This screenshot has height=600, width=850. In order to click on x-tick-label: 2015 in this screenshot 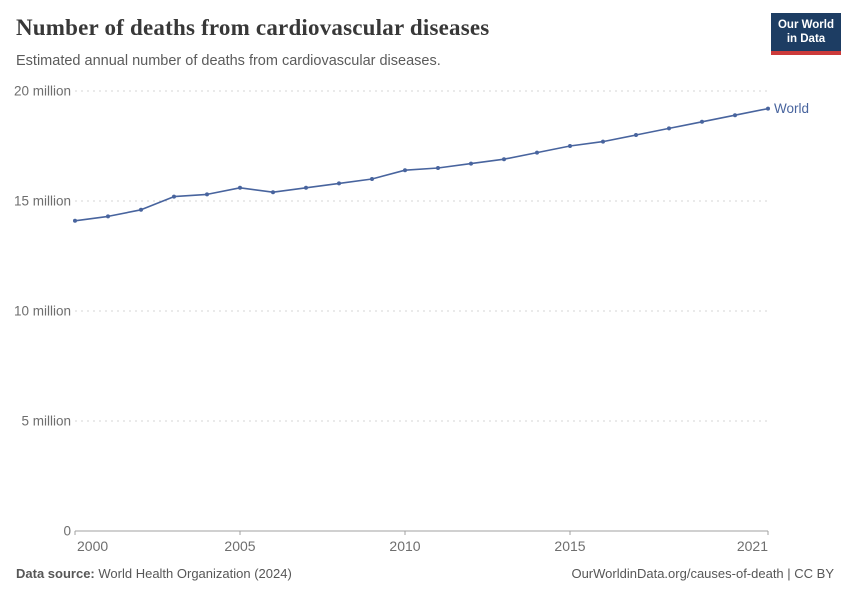, I will do `click(569, 546)`.